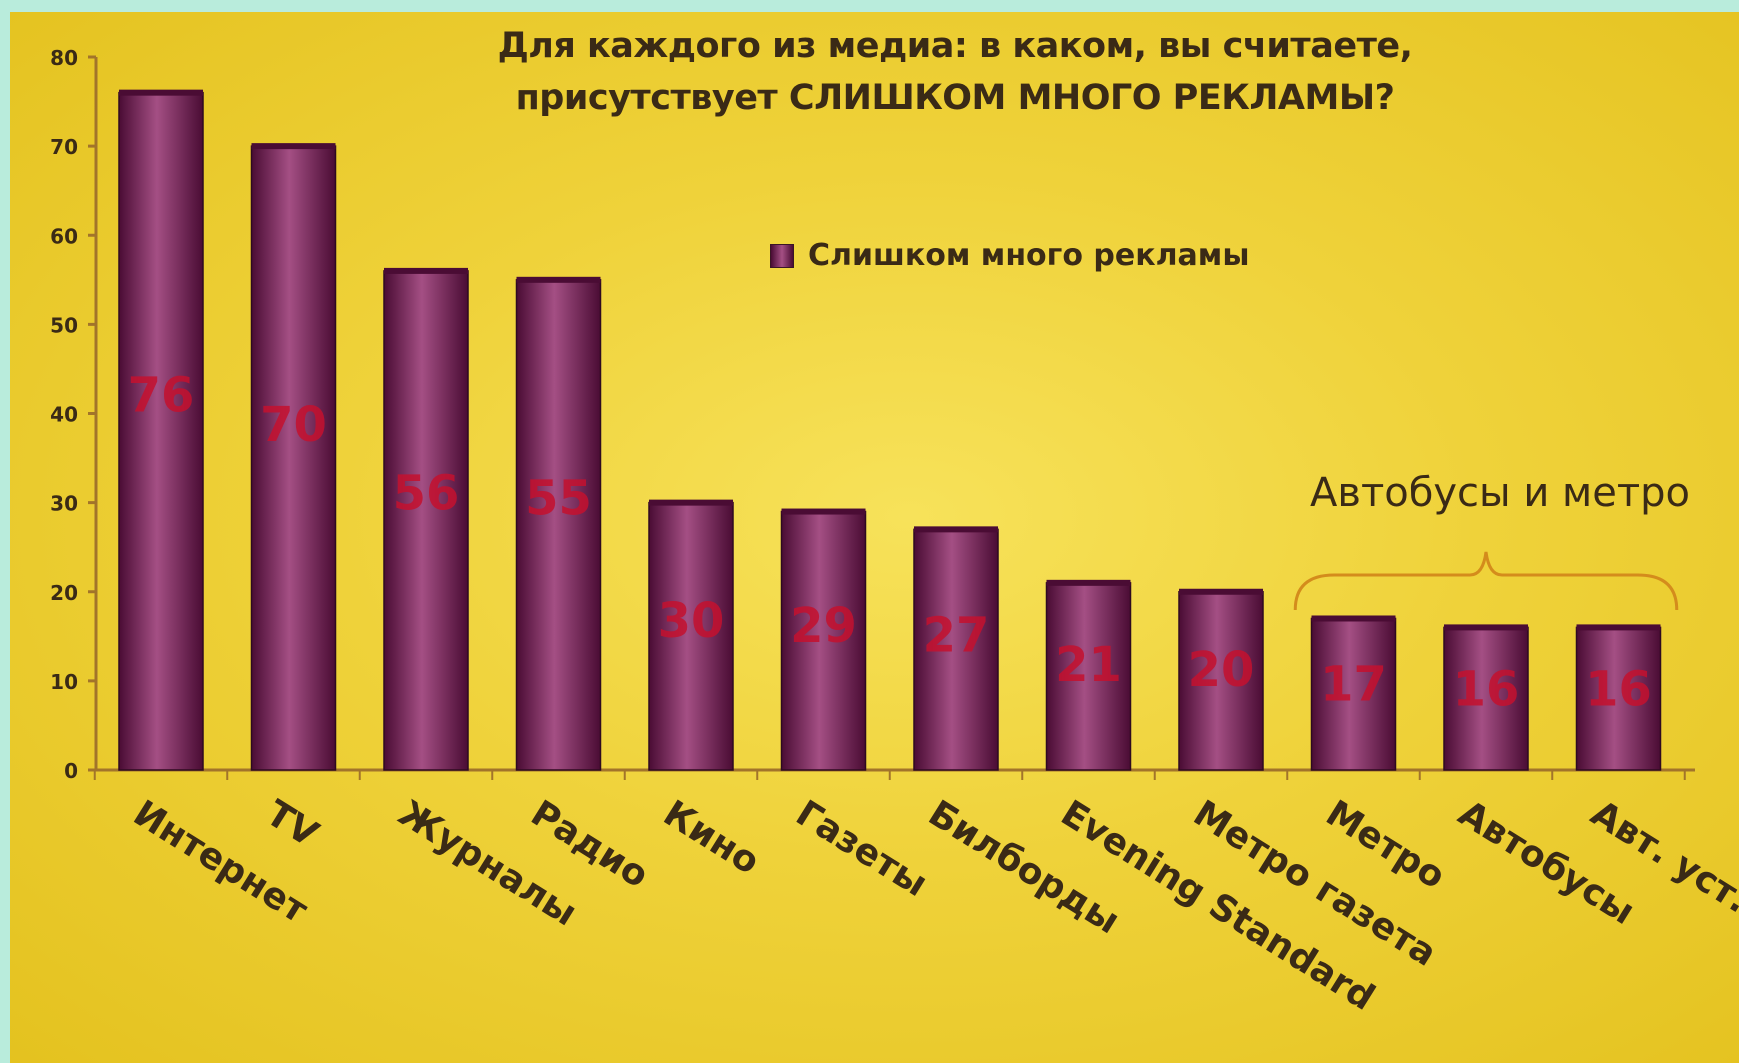 The width and height of the screenshot is (1739, 1063). I want to click on bar-value-label: 17, so click(1353, 685).